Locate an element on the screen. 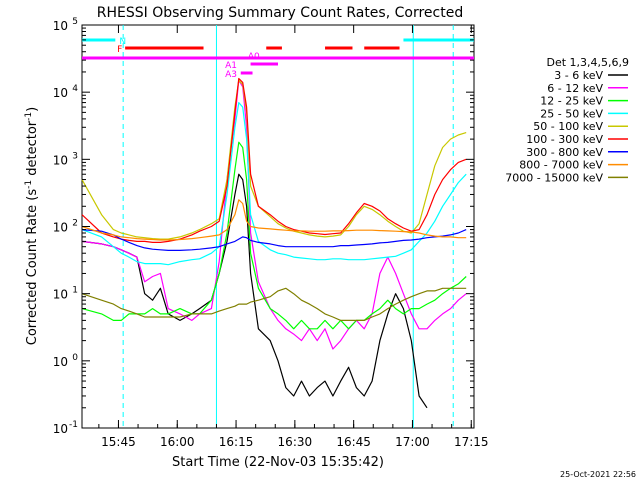  x-tick-label-2: 16:15 is located at coordinates (236, 442).